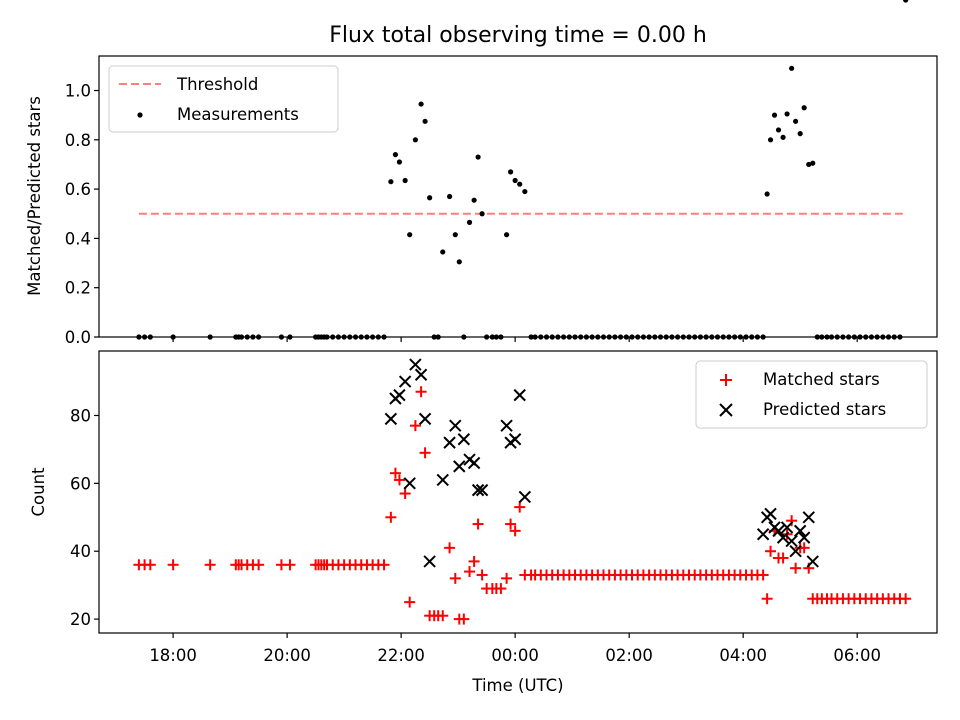  I want to click on ratio-x-ticks, so click(515, 339).